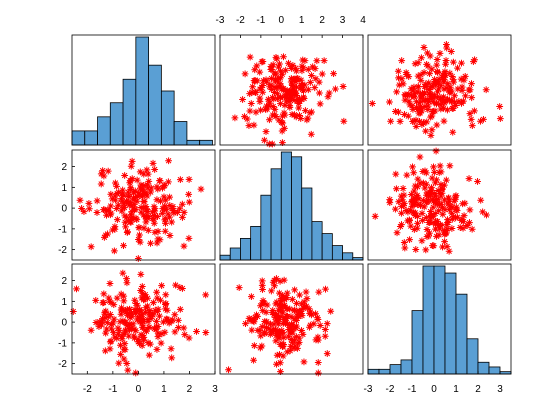 This screenshot has height=420, width=560. I want to click on x-tick-label: -2, so click(87, 389).